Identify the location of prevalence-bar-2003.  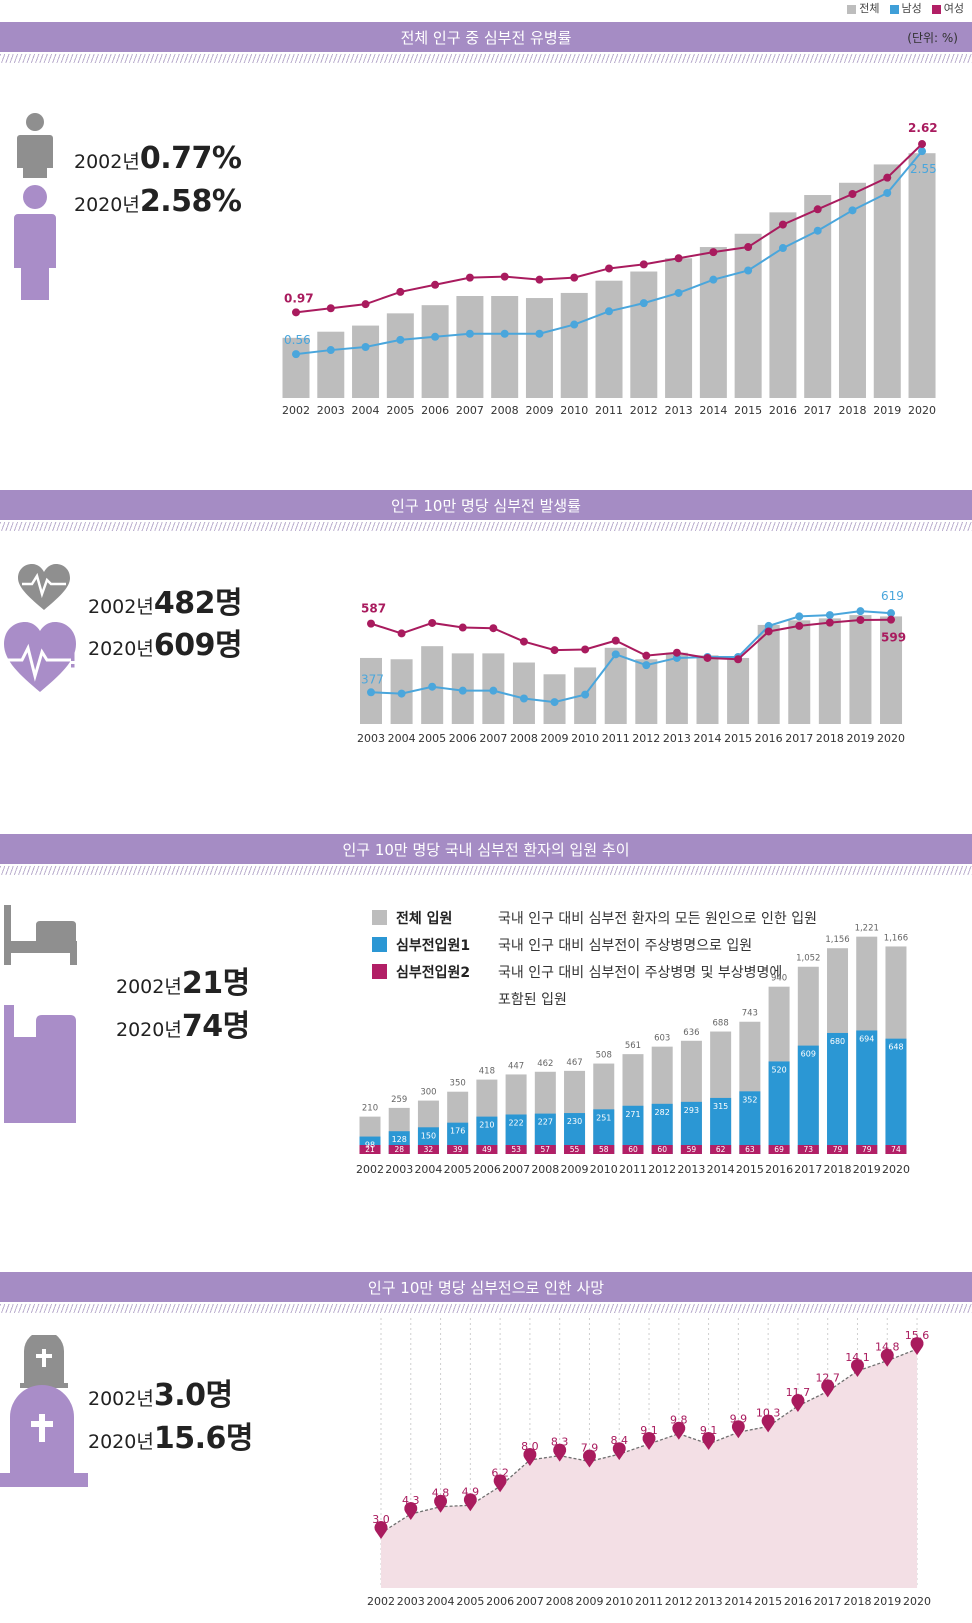
(331, 364).